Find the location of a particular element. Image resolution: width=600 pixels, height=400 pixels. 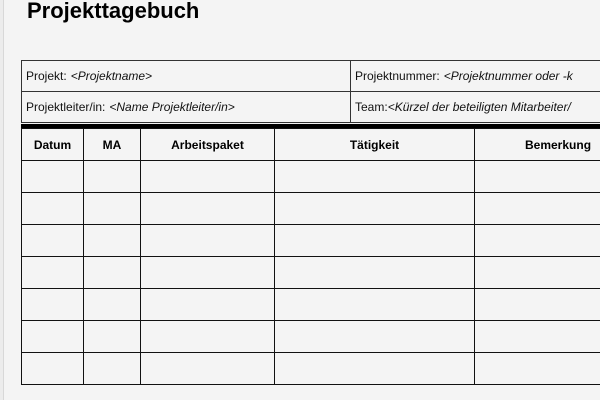

project-label: Projekt: is located at coordinates (46, 76).